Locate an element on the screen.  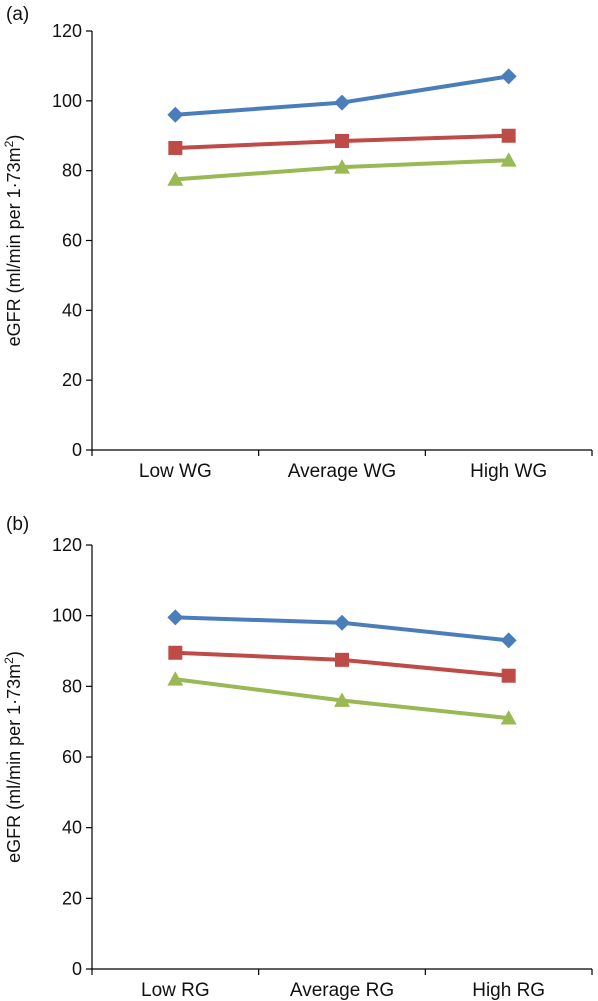
x-tick-label: High WG is located at coordinates (508, 471).